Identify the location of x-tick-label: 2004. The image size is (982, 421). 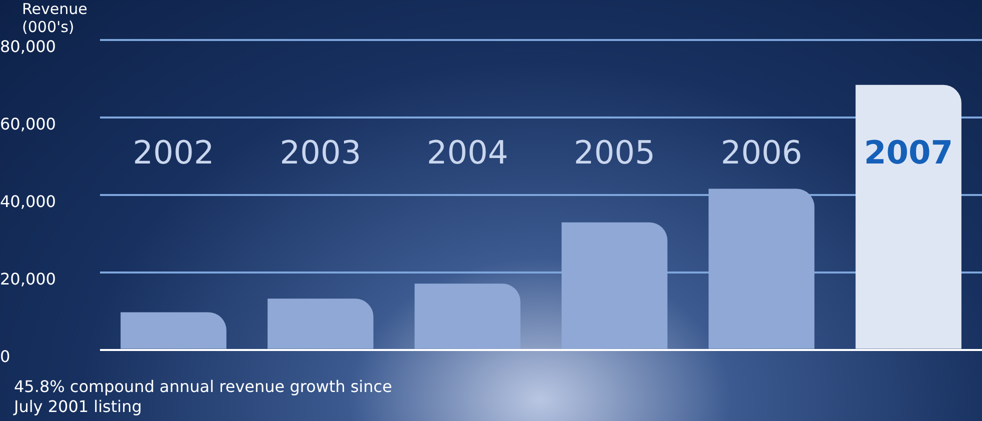
(467, 152).